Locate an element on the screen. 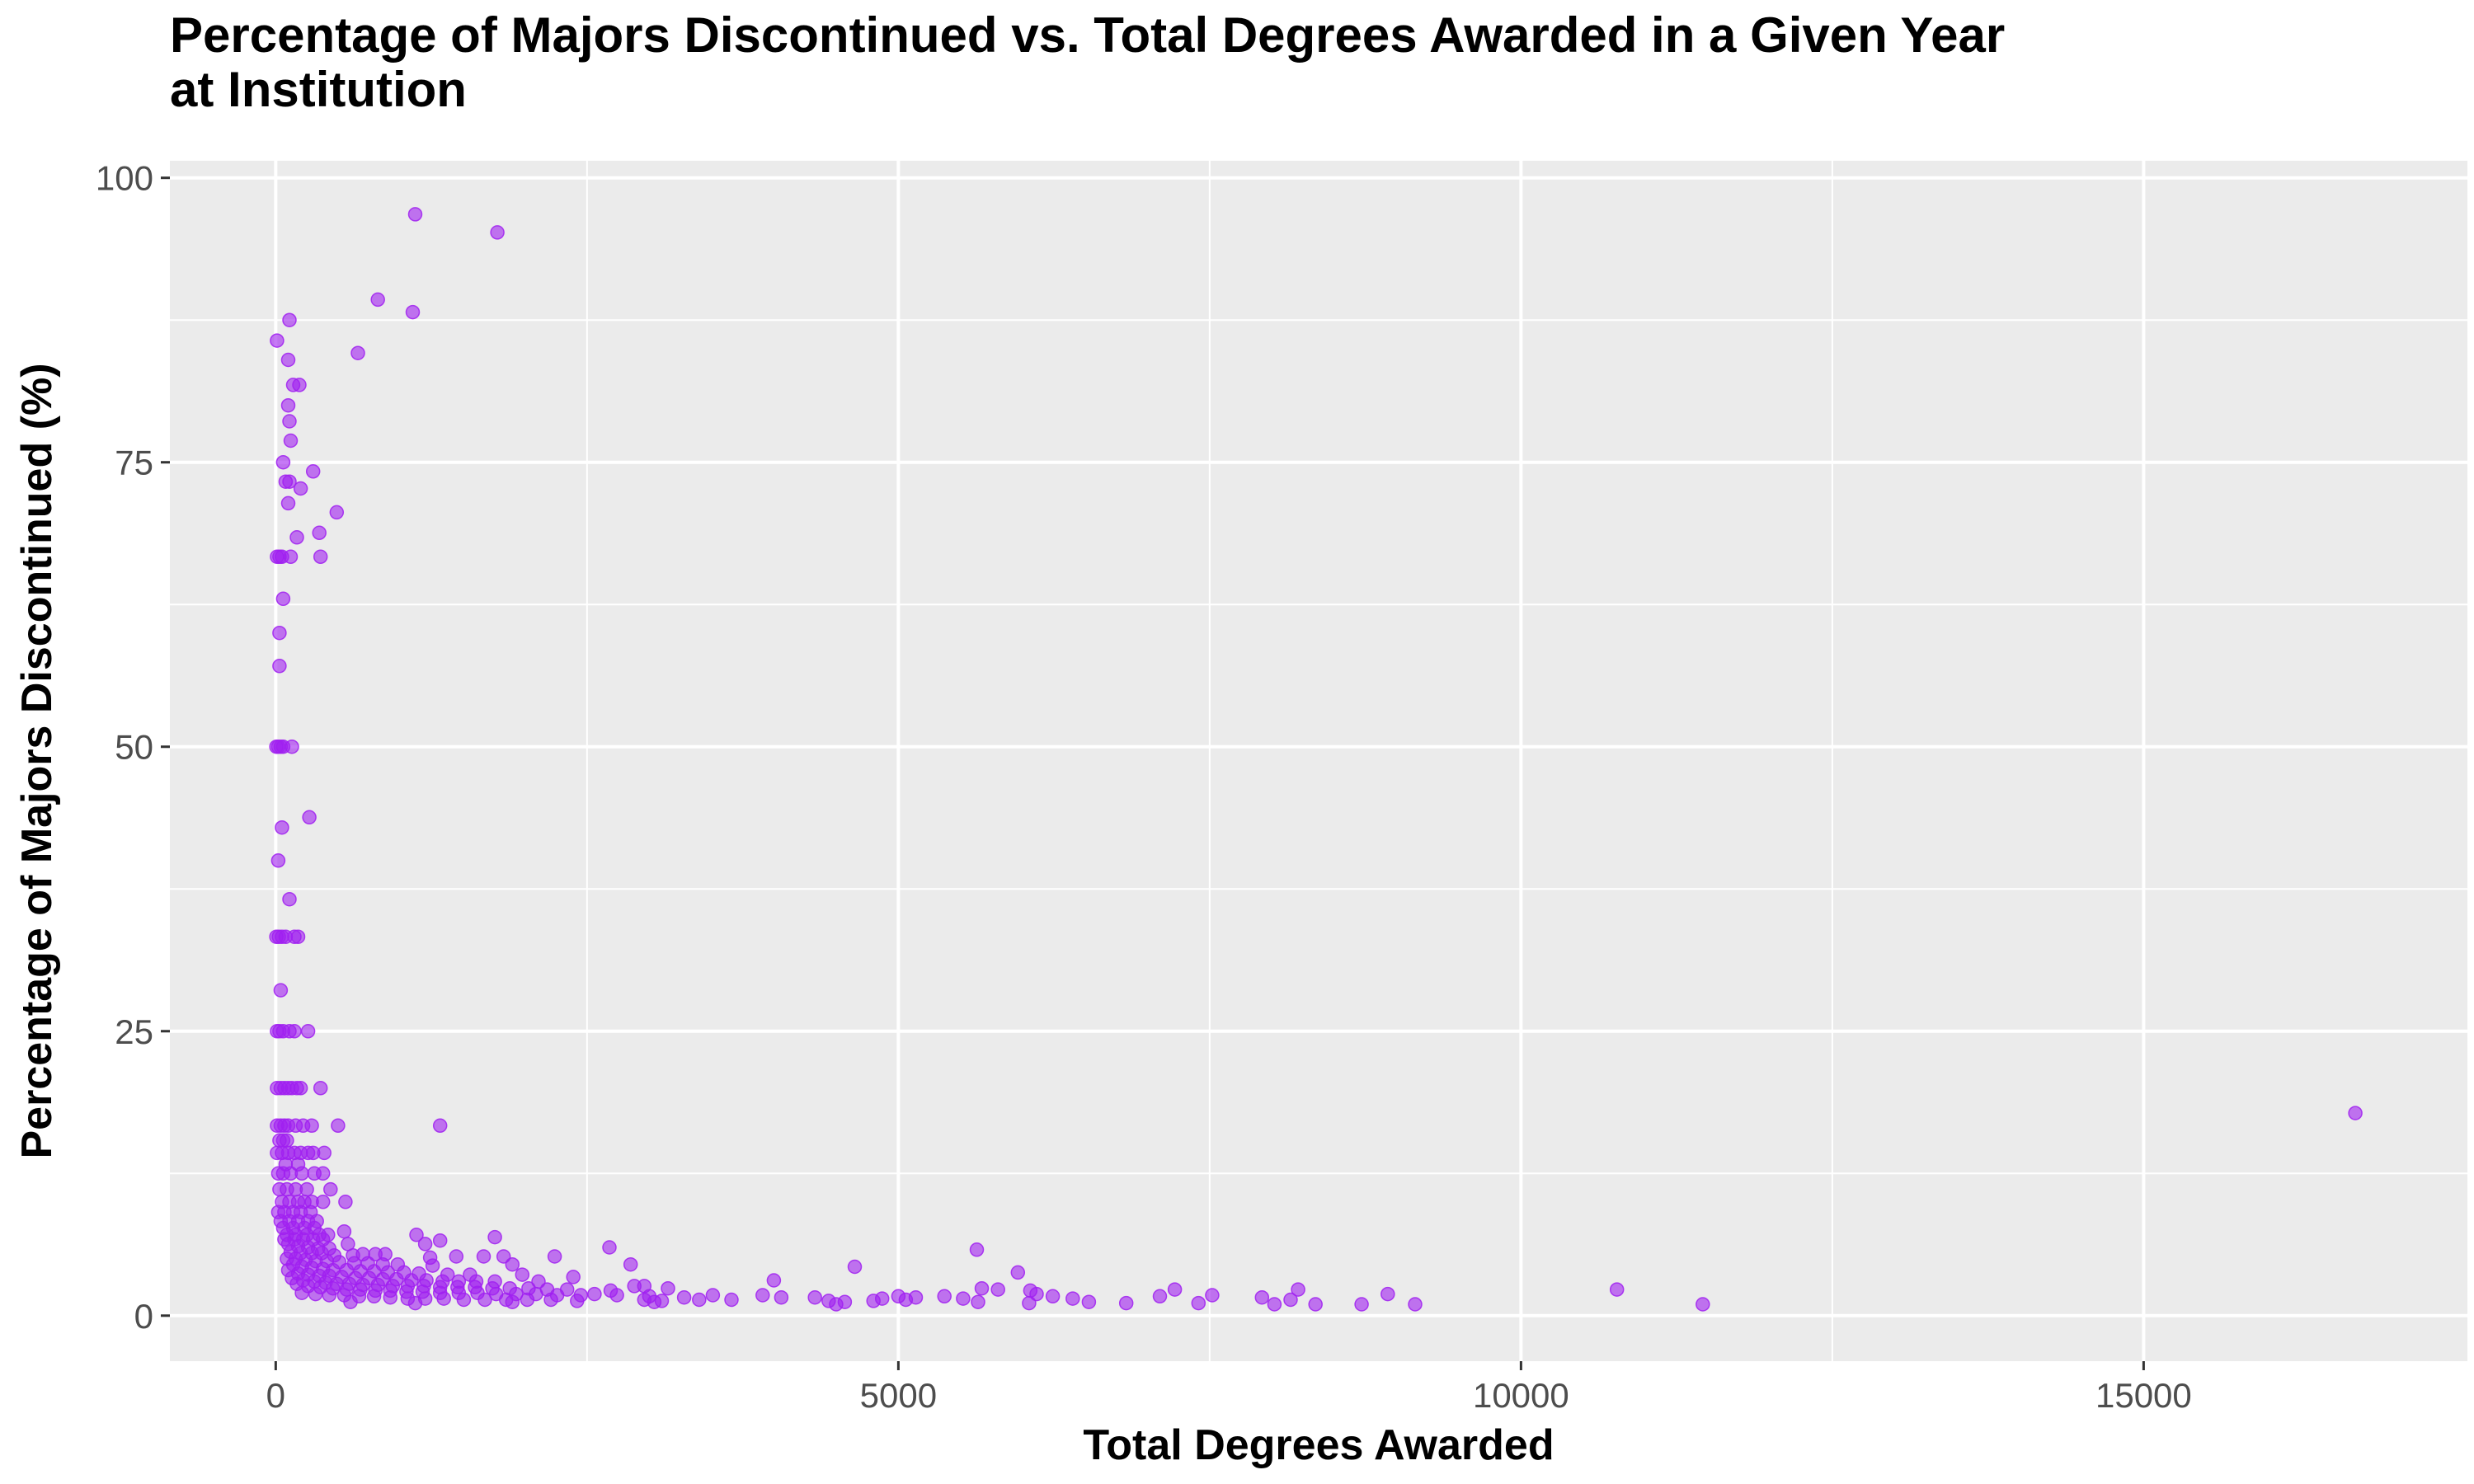 The height and width of the screenshot is (1484, 2474). y-tick-label: 100 is located at coordinates (124, 178).